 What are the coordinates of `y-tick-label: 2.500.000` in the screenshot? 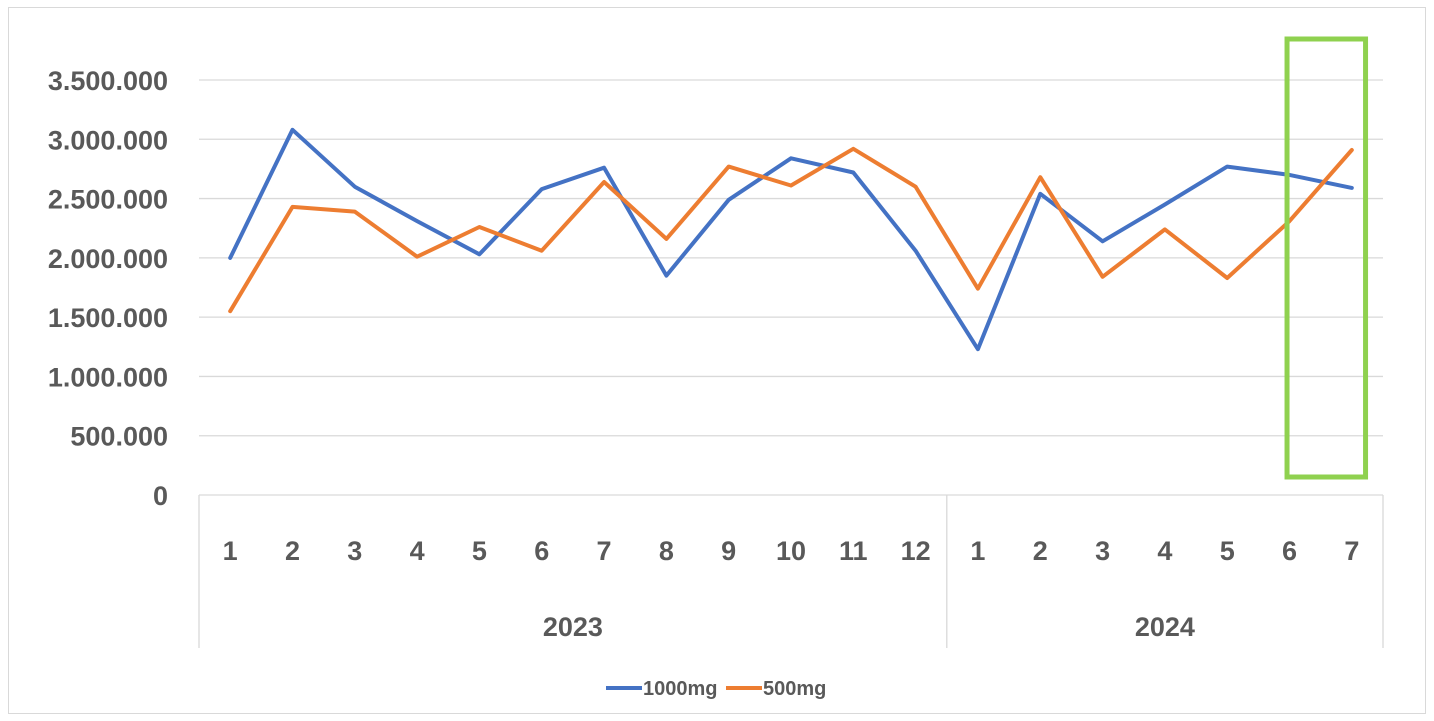 It's located at (108, 200).